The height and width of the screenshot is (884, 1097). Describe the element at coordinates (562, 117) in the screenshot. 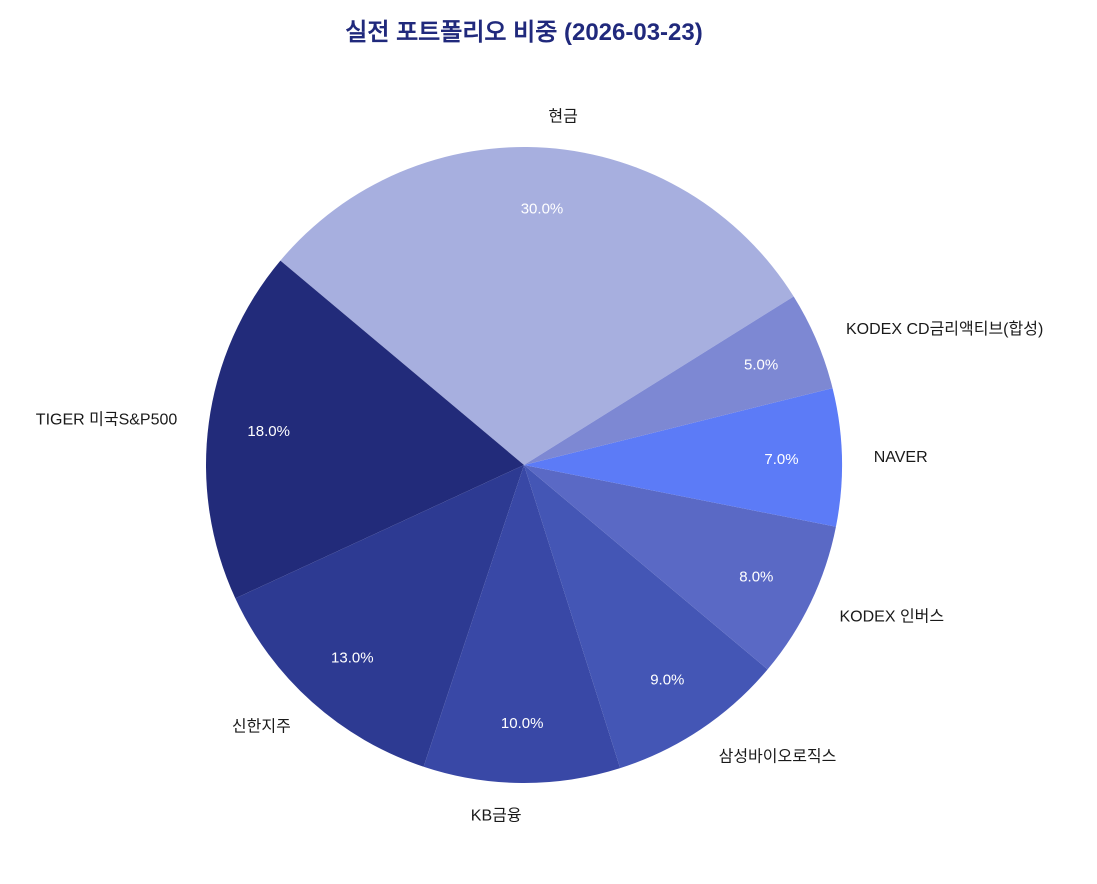

I see `pie-category-label-0: 현금` at that location.